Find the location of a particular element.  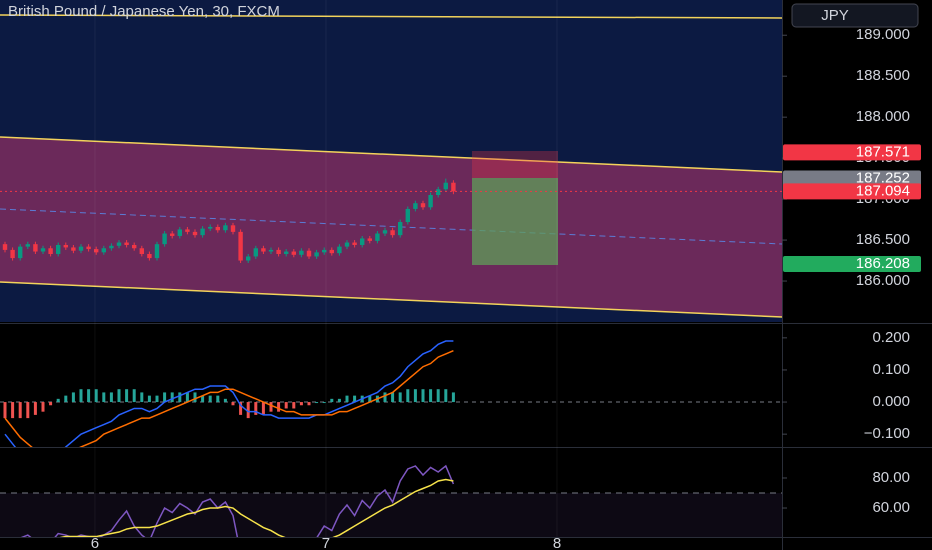

price-tag-label: 187.571 is located at coordinates (883, 151).